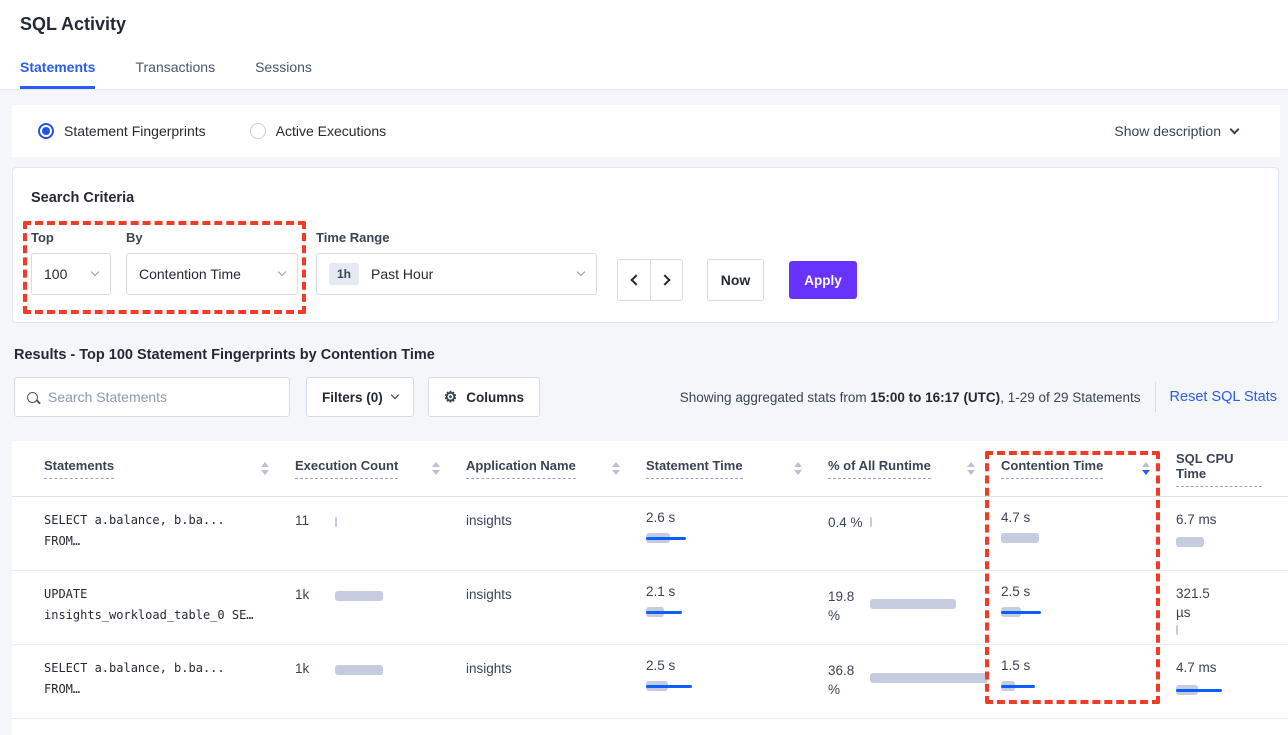 The height and width of the screenshot is (735, 1288). I want to click on pct-runtime-bar, so click(935, 678).